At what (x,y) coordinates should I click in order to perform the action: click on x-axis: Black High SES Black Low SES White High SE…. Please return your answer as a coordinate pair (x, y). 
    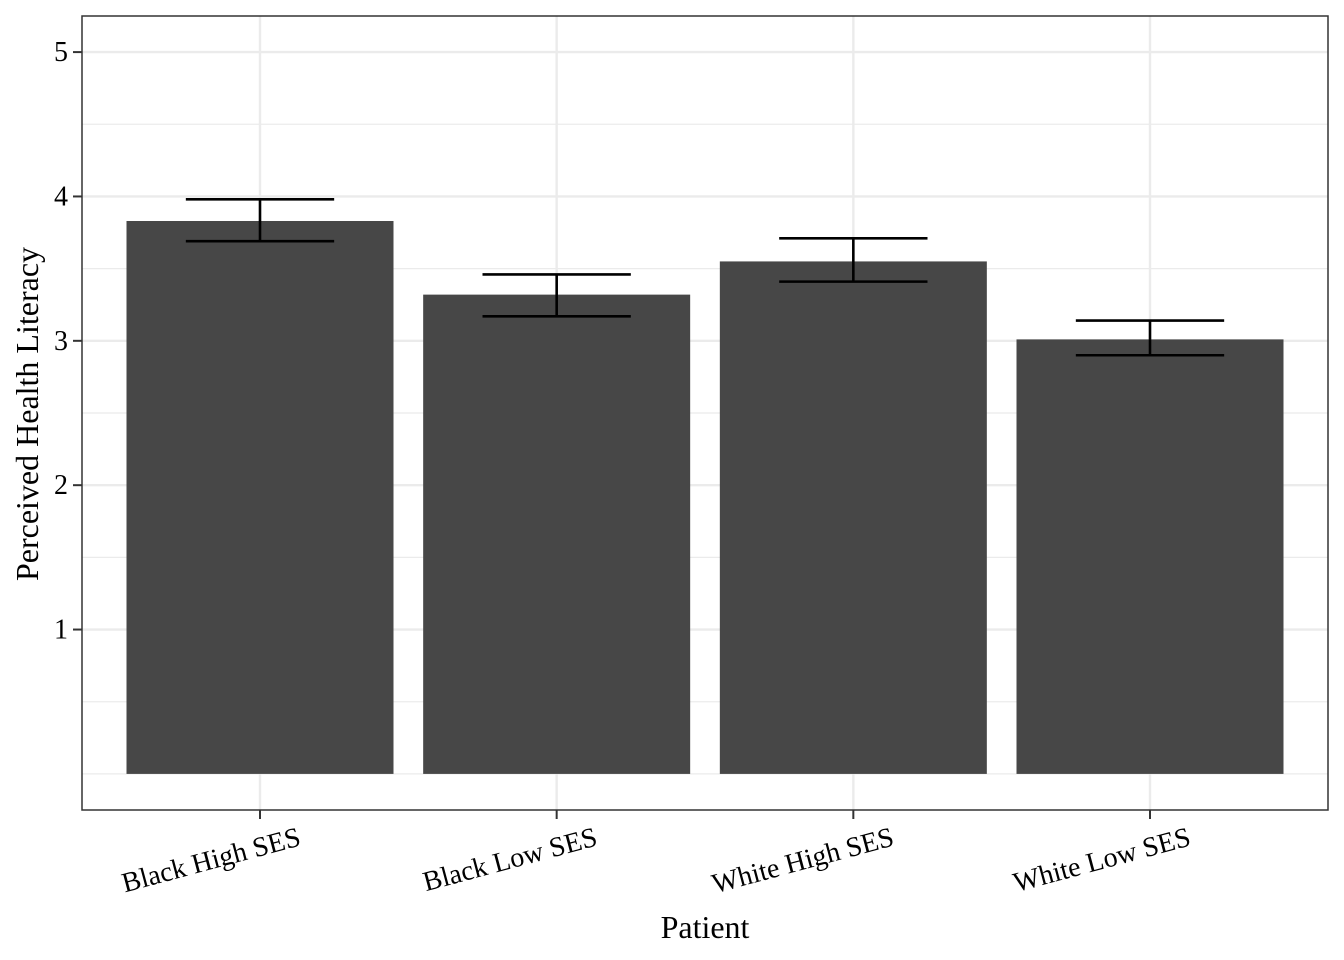
    Looking at the image, I should click on (655, 855).